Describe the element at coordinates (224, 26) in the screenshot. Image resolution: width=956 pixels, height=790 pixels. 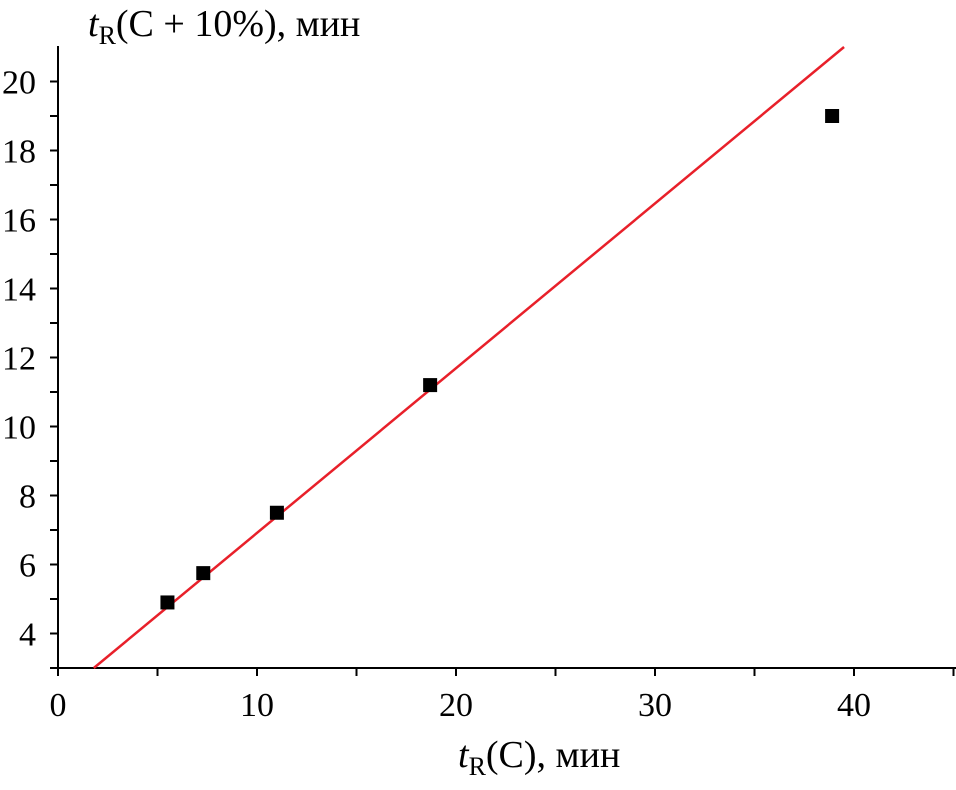
I see `y-axis-title: tR(C + 10%), мин` at that location.